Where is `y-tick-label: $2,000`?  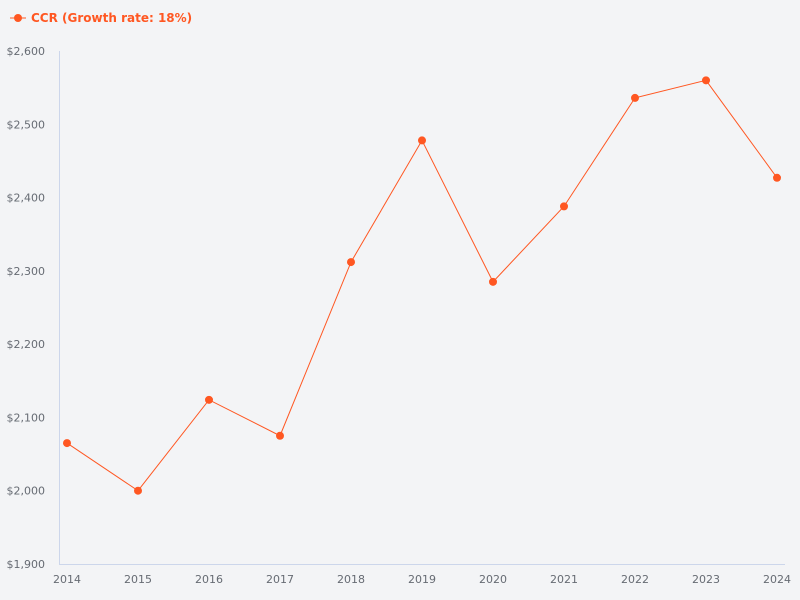 y-tick-label: $2,000 is located at coordinates (26, 491).